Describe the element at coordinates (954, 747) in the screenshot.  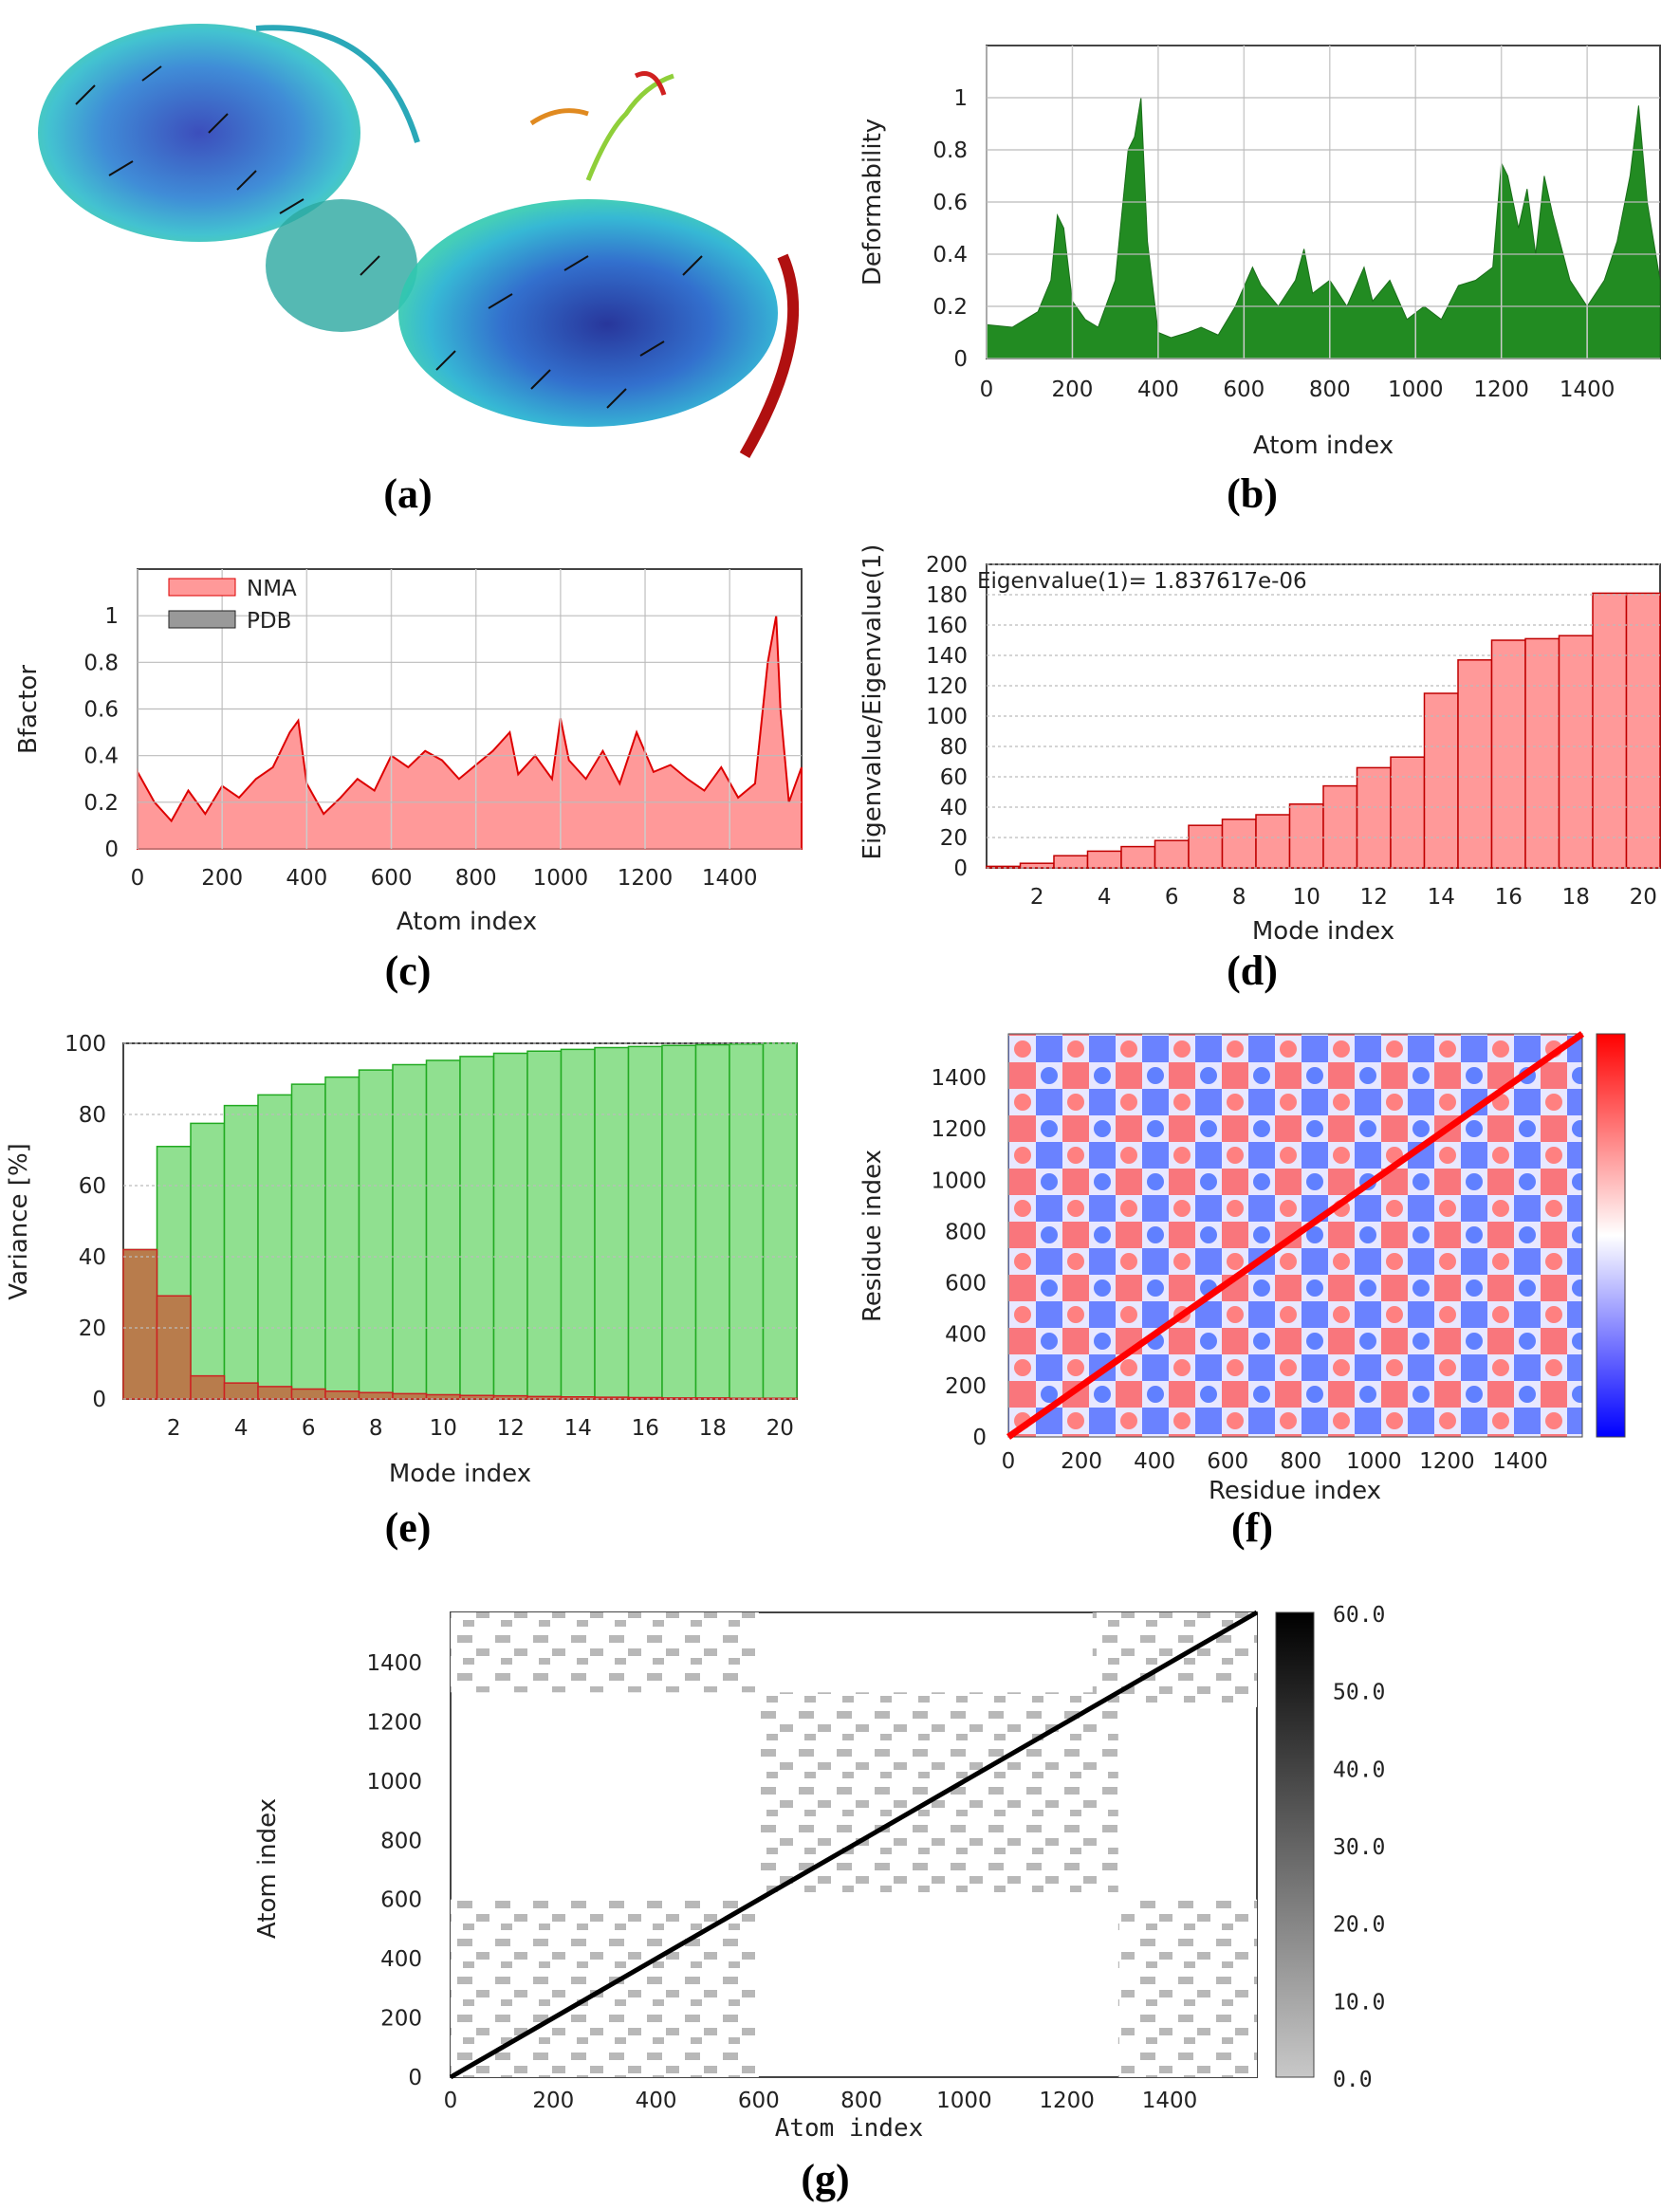
I see `eigenvalue-ytick: 80` at that location.